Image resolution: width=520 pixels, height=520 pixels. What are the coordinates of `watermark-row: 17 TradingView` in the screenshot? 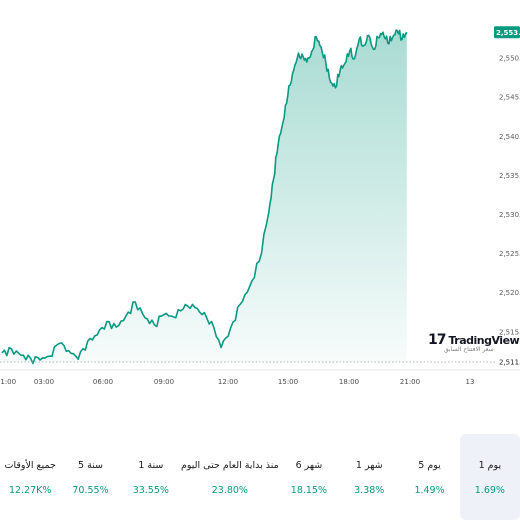 It's located at (474, 340).